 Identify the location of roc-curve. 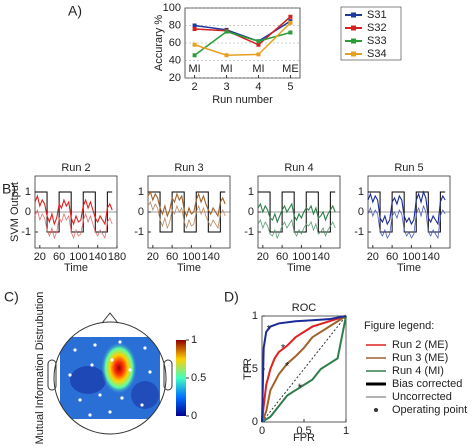
(304, 369).